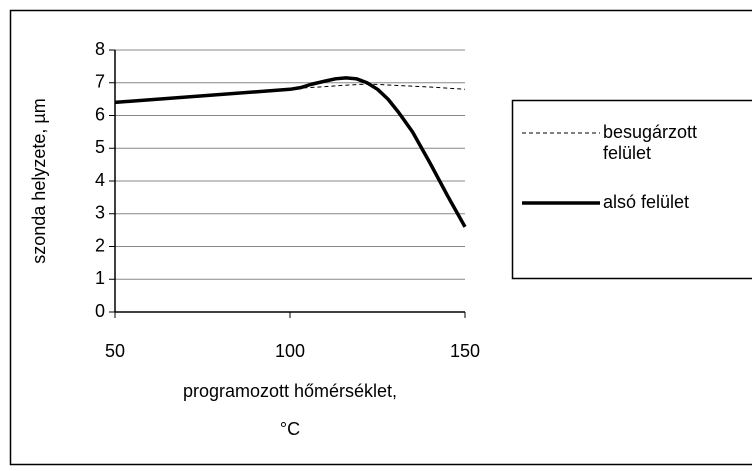 Image resolution: width=752 pixels, height=471 pixels. What do you see at coordinates (290, 429) in the screenshot?
I see `x-axis-label: °C` at bounding box center [290, 429].